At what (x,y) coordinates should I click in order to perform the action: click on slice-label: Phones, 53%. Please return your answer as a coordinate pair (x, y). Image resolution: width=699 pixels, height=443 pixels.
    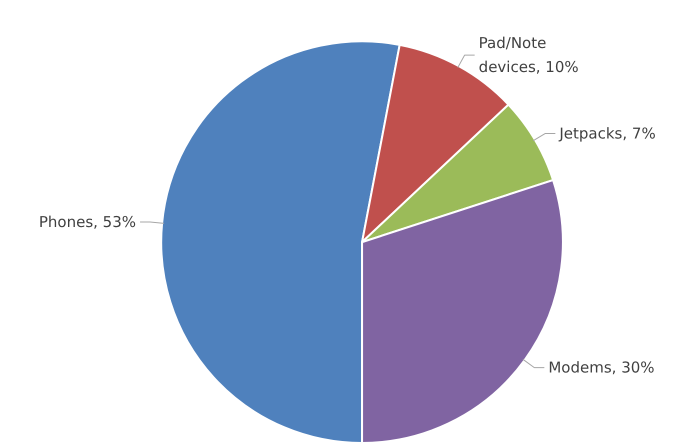
    Looking at the image, I should click on (87, 222).